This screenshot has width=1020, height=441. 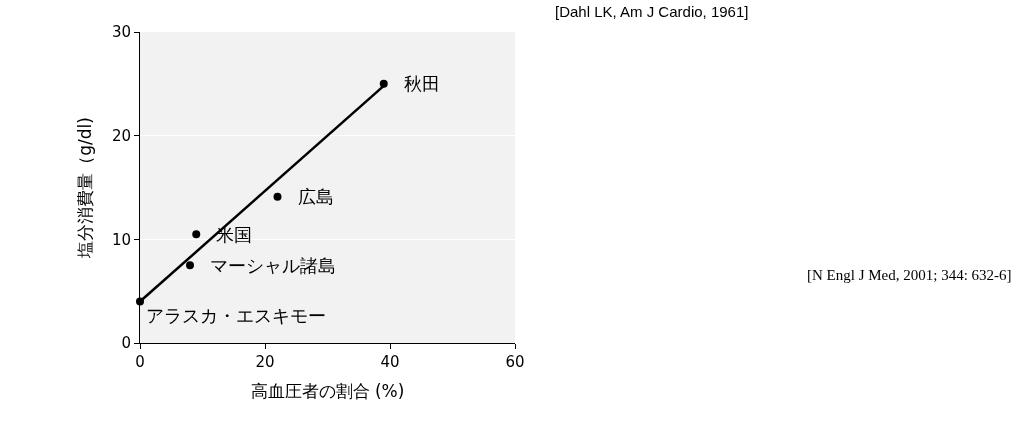 What do you see at coordinates (121, 135) in the screenshot?
I see `y-tick-label: 20` at bounding box center [121, 135].